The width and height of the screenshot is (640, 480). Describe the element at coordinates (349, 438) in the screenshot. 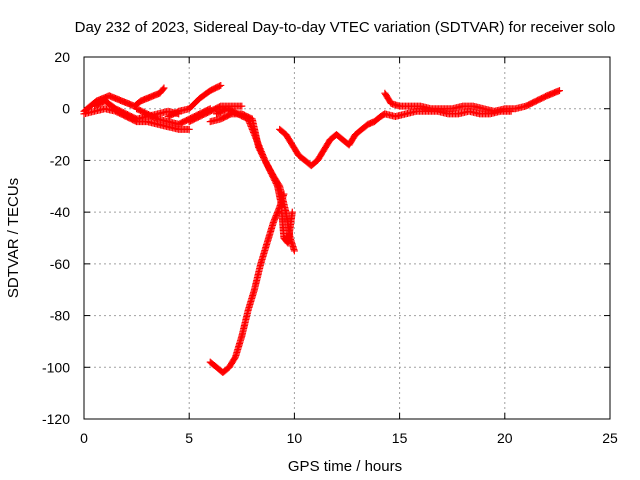

I see `x-tick-labels: 0 5 10 15 20 25` at that location.